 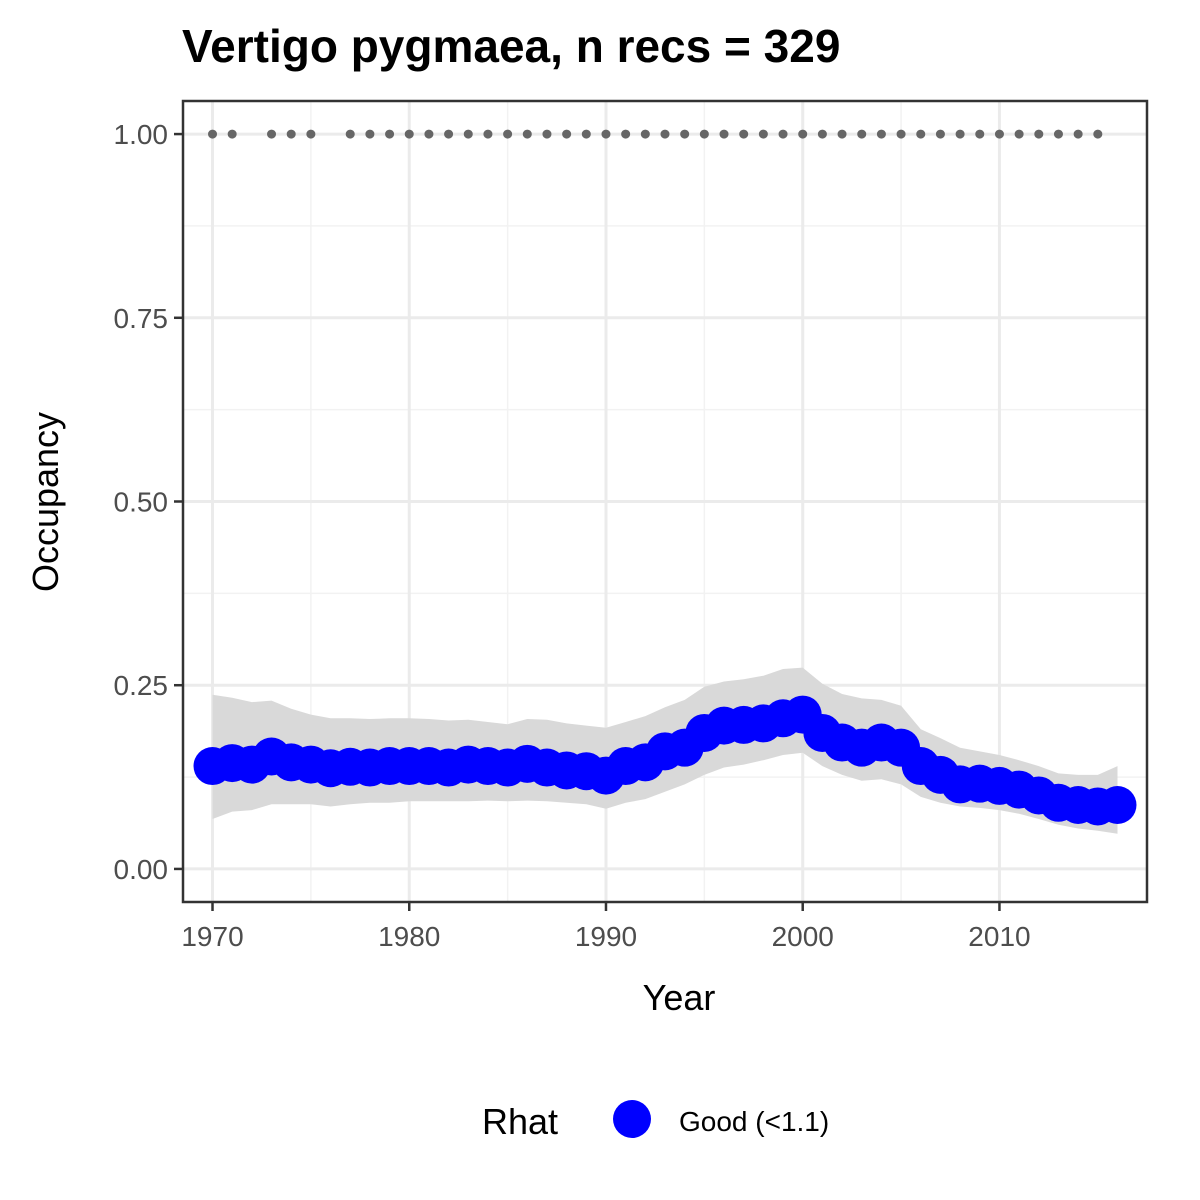 I want to click on y-tick-label: 0.50, so click(x=141, y=502).